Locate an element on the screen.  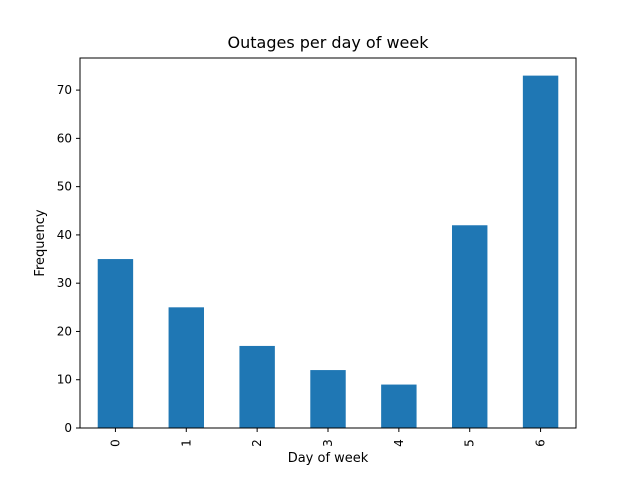
x-tick-label-5: 5 is located at coordinates (470, 443).